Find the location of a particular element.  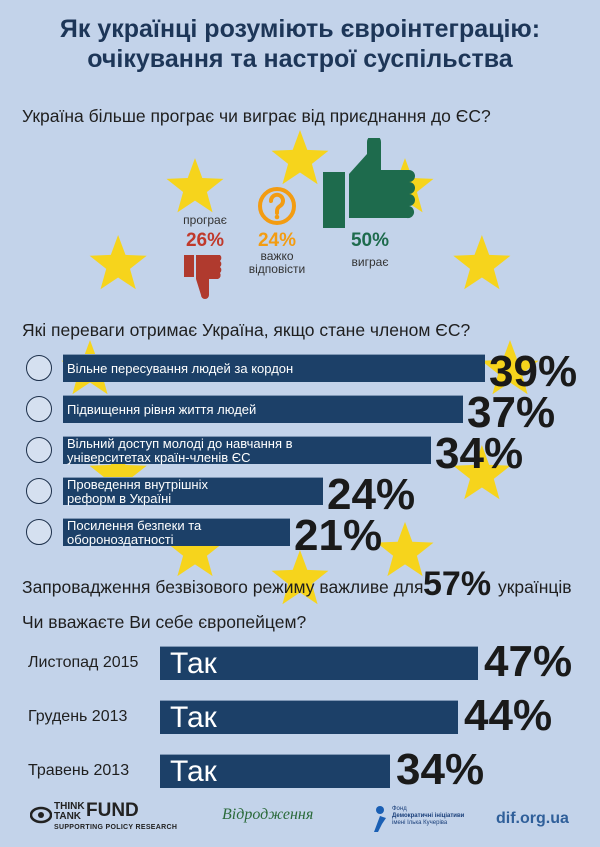

benefit-label-line-1: Вільний доступ молоді до навчання в is located at coordinates (180, 443).